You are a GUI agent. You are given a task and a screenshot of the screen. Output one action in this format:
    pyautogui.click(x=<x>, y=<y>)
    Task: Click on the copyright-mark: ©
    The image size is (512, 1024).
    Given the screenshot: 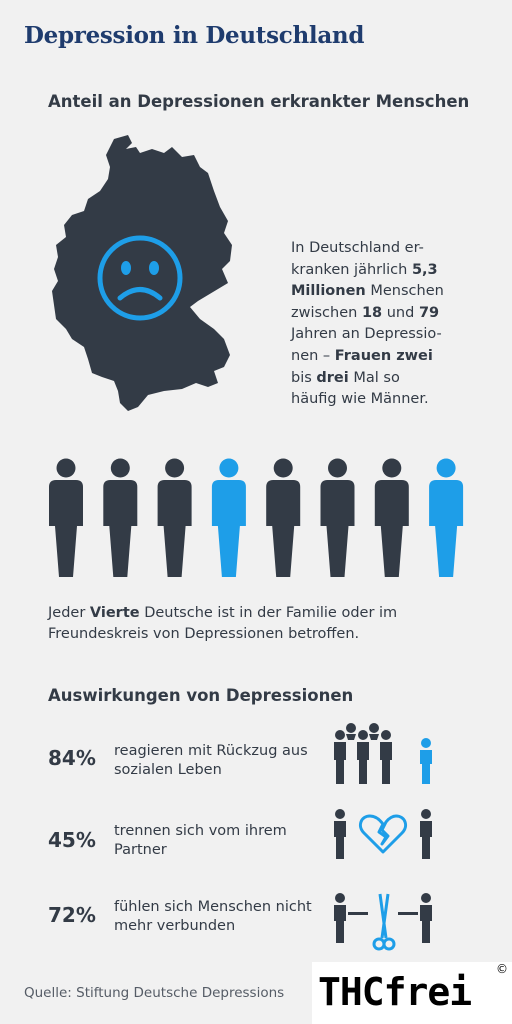 What is the action you would take?
    pyautogui.click(x=502, y=969)
    